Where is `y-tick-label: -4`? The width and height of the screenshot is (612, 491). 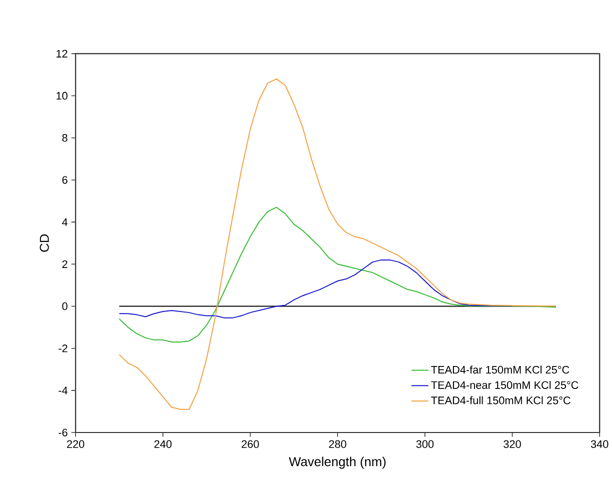 y-tick-label: -4 is located at coordinates (63, 390).